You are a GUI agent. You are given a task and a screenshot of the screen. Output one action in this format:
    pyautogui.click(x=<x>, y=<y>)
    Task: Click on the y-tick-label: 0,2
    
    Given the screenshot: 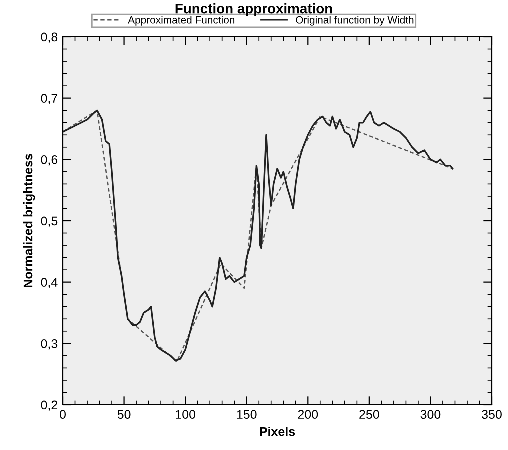 What is the action you would take?
    pyautogui.click(x=49, y=406)
    